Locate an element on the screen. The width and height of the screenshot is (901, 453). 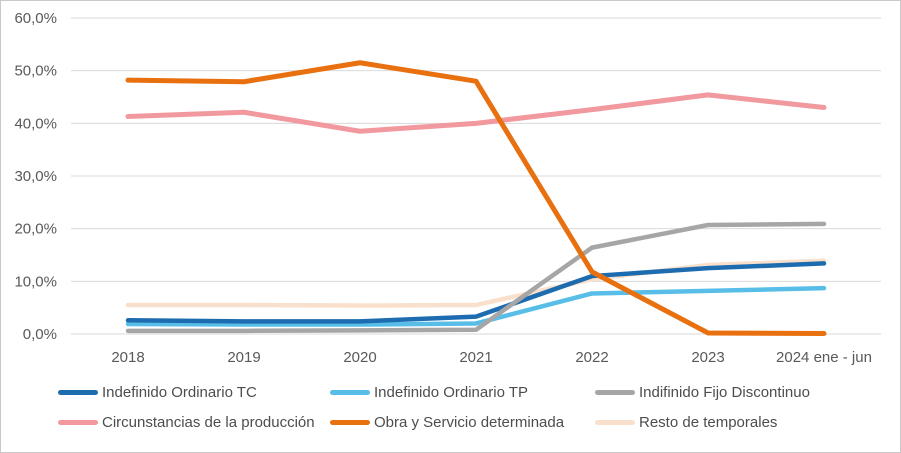
legend-item-indifinido-fijo-discontinuo: Indifinido Fijo Discontinuo is located at coordinates (740, 392).